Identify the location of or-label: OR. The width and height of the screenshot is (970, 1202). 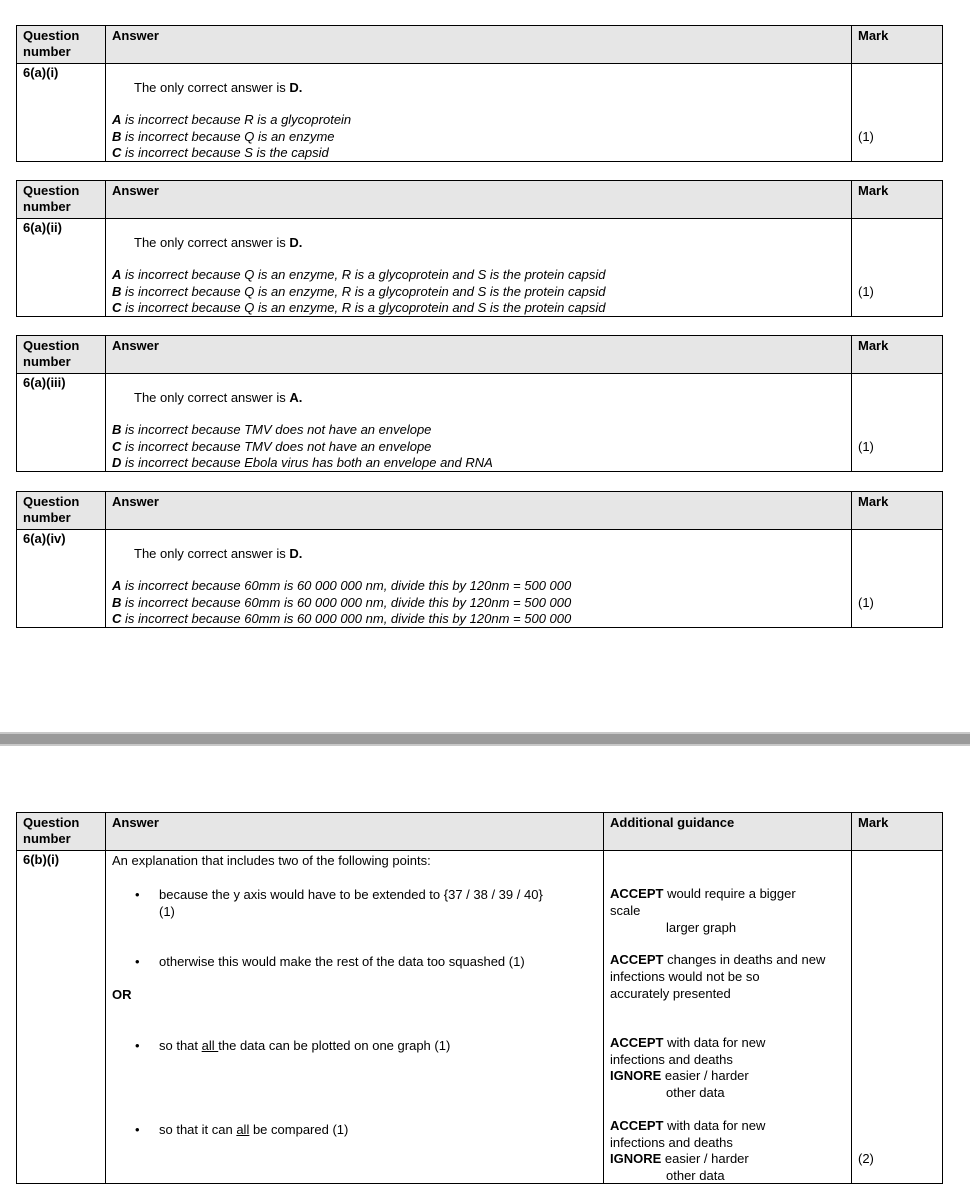
(122, 994).